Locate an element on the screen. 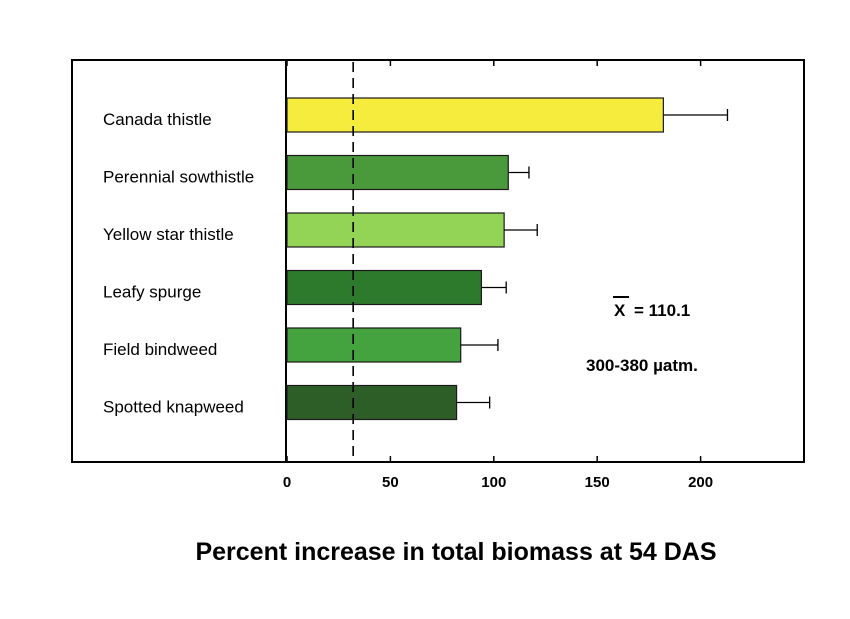  bar-field-bindweed is located at coordinates (374, 345).